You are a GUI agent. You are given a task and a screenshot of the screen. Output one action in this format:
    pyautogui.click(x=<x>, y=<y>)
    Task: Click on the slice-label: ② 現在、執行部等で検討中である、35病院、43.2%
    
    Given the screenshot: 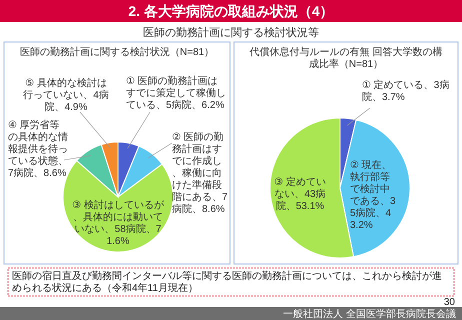 What is the action you would take?
    pyautogui.click(x=373, y=195)
    